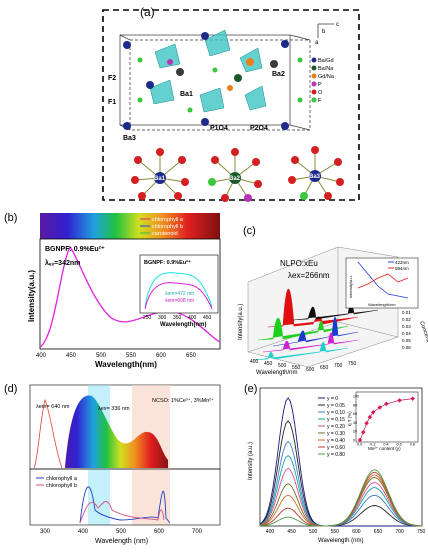  I want to click on excitation-c: λex=266nm, so click(309, 275).